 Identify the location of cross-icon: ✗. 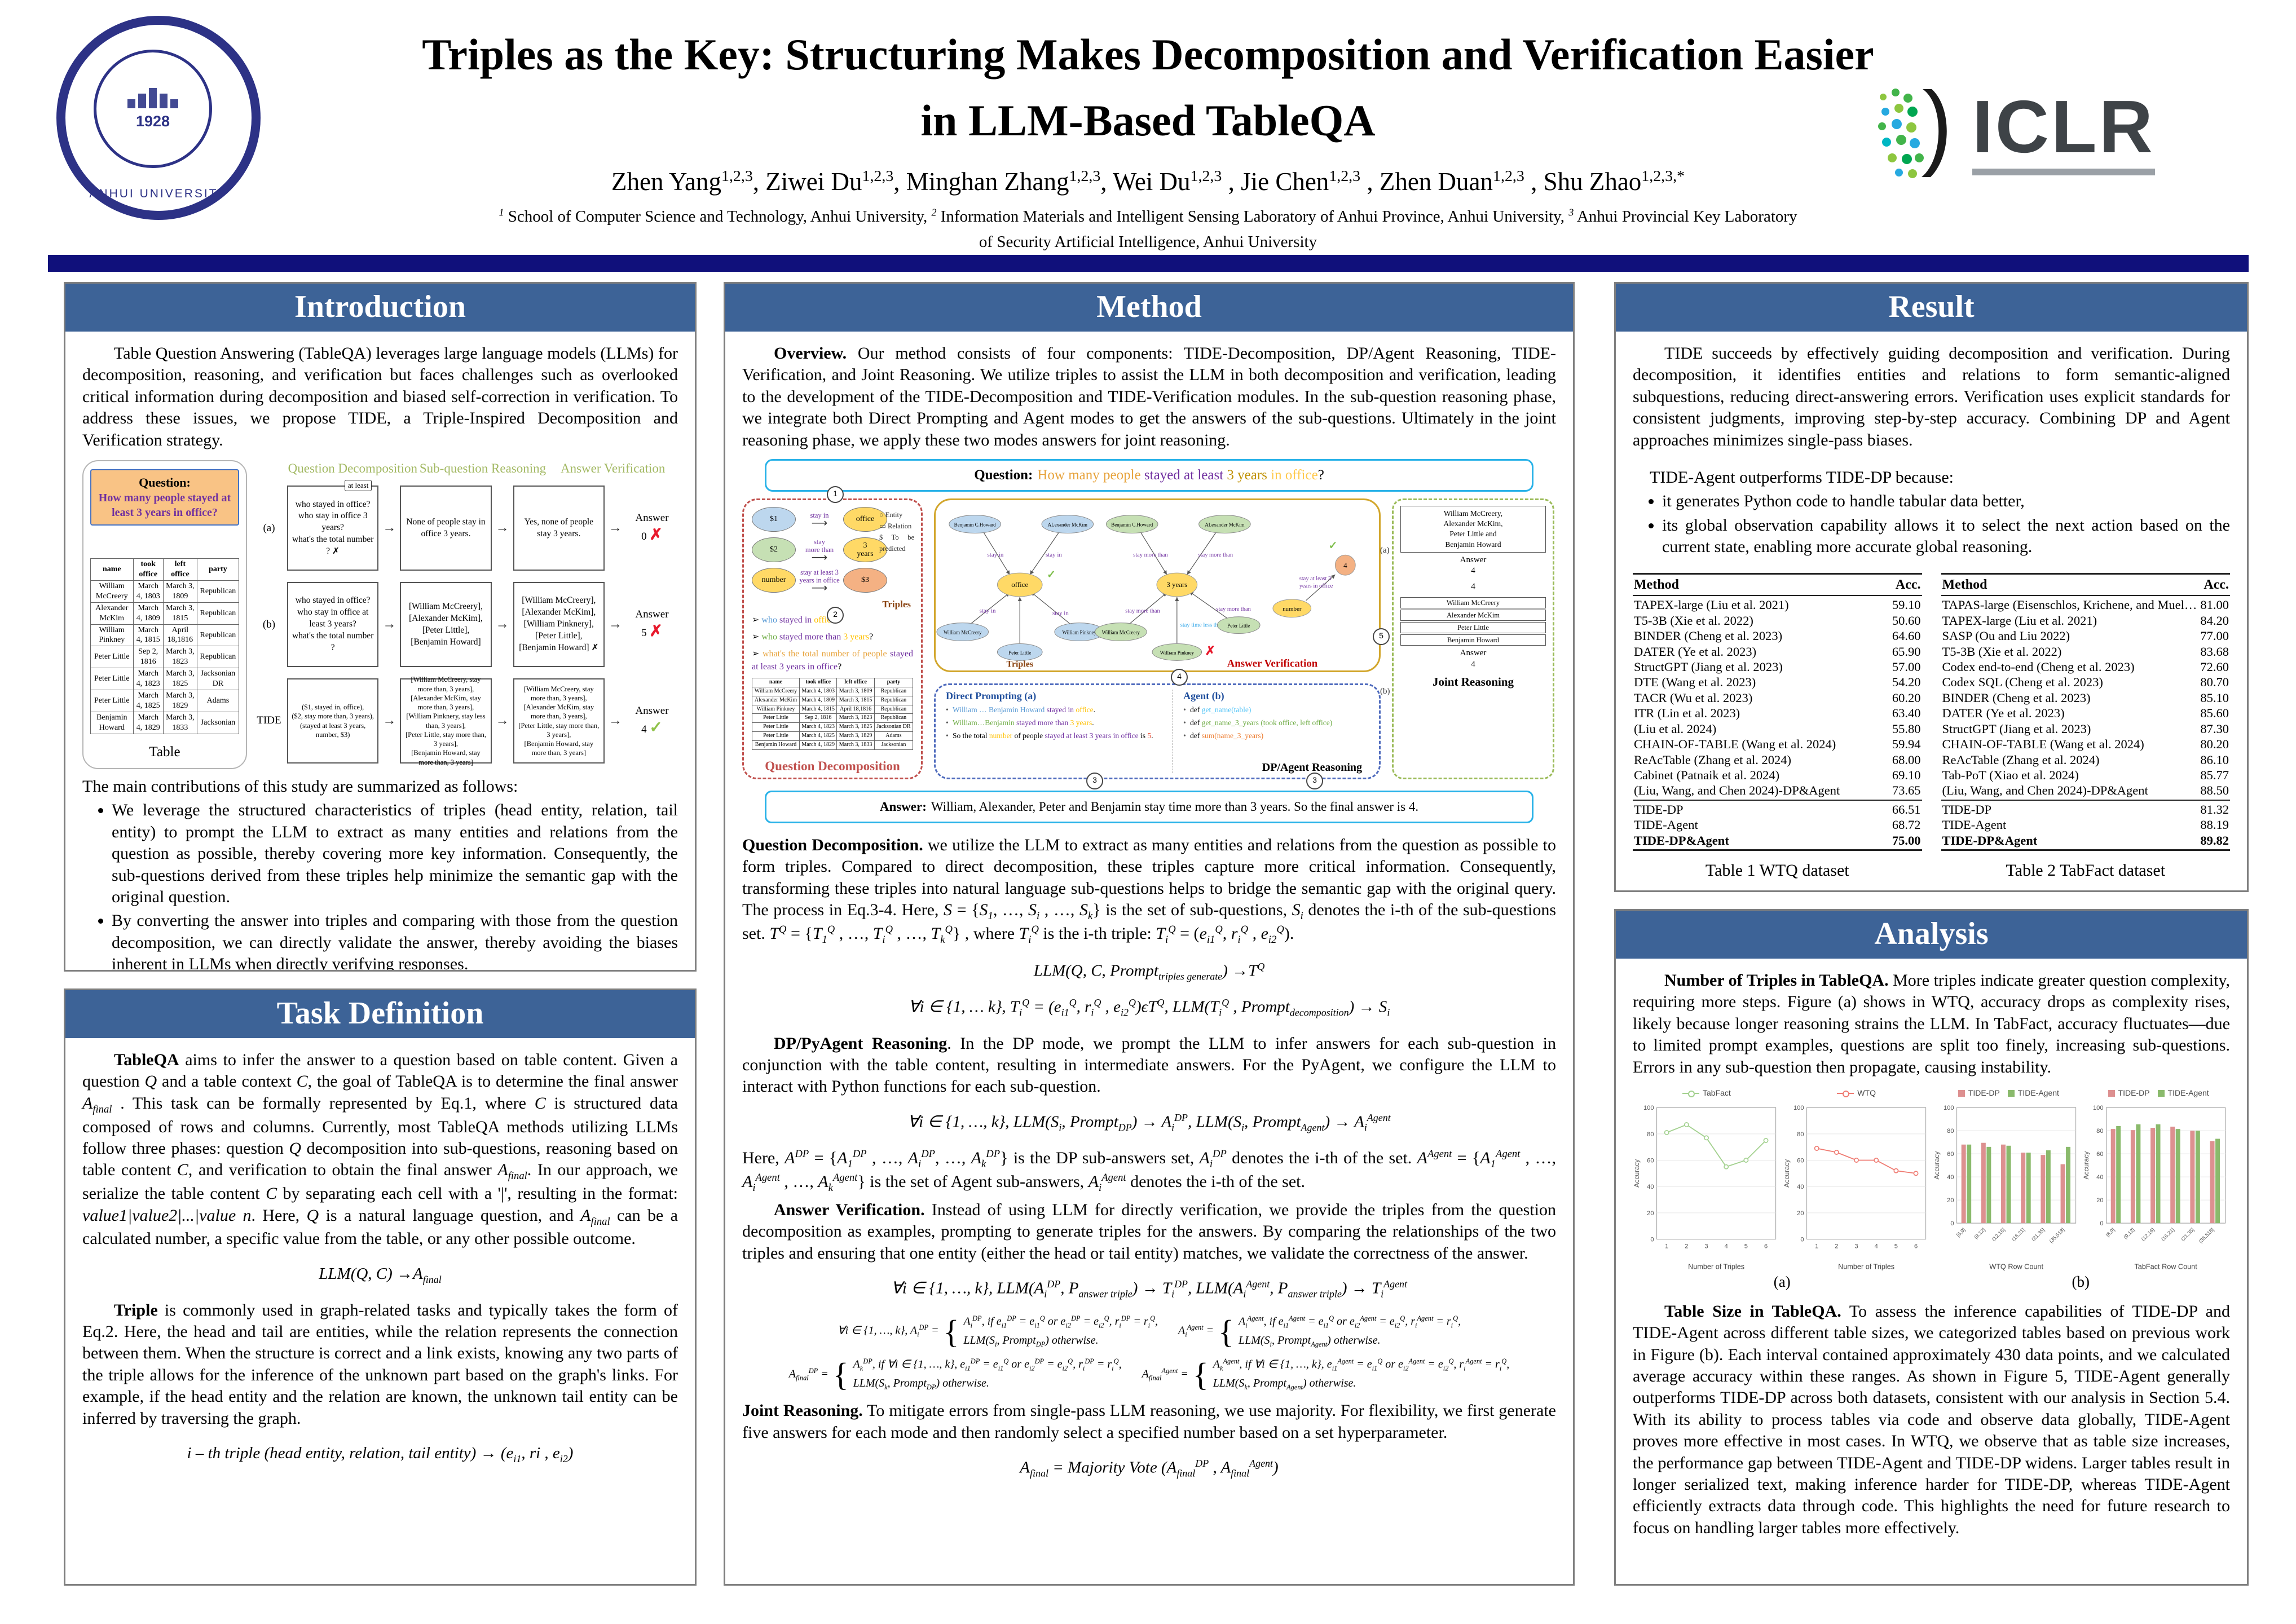
(656, 632).